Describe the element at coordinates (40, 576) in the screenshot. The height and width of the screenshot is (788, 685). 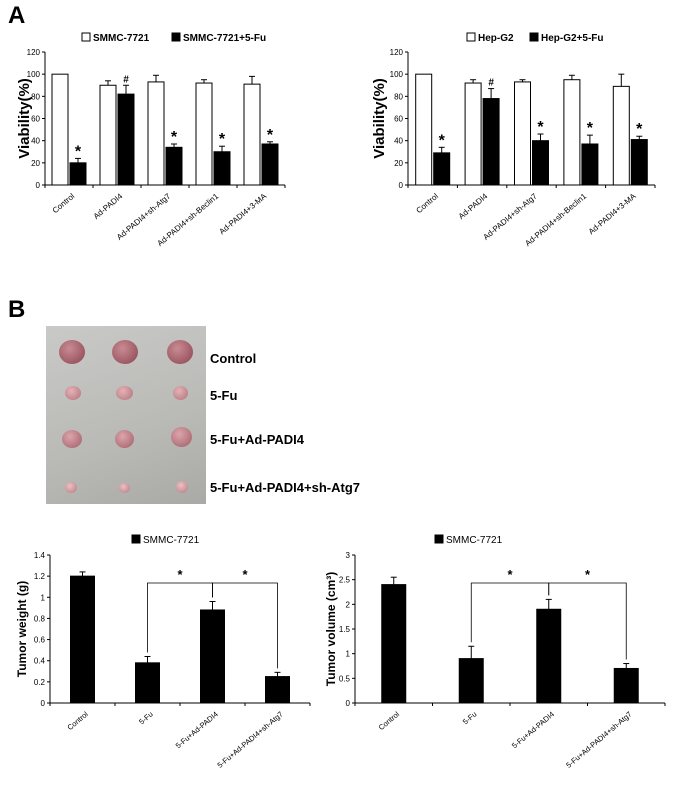
I see `y-tick-label: 1.2` at that location.